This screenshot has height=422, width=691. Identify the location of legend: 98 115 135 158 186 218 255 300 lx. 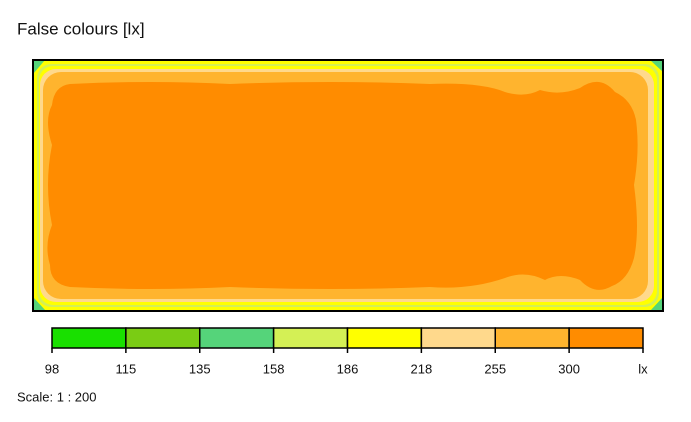
(346, 351).